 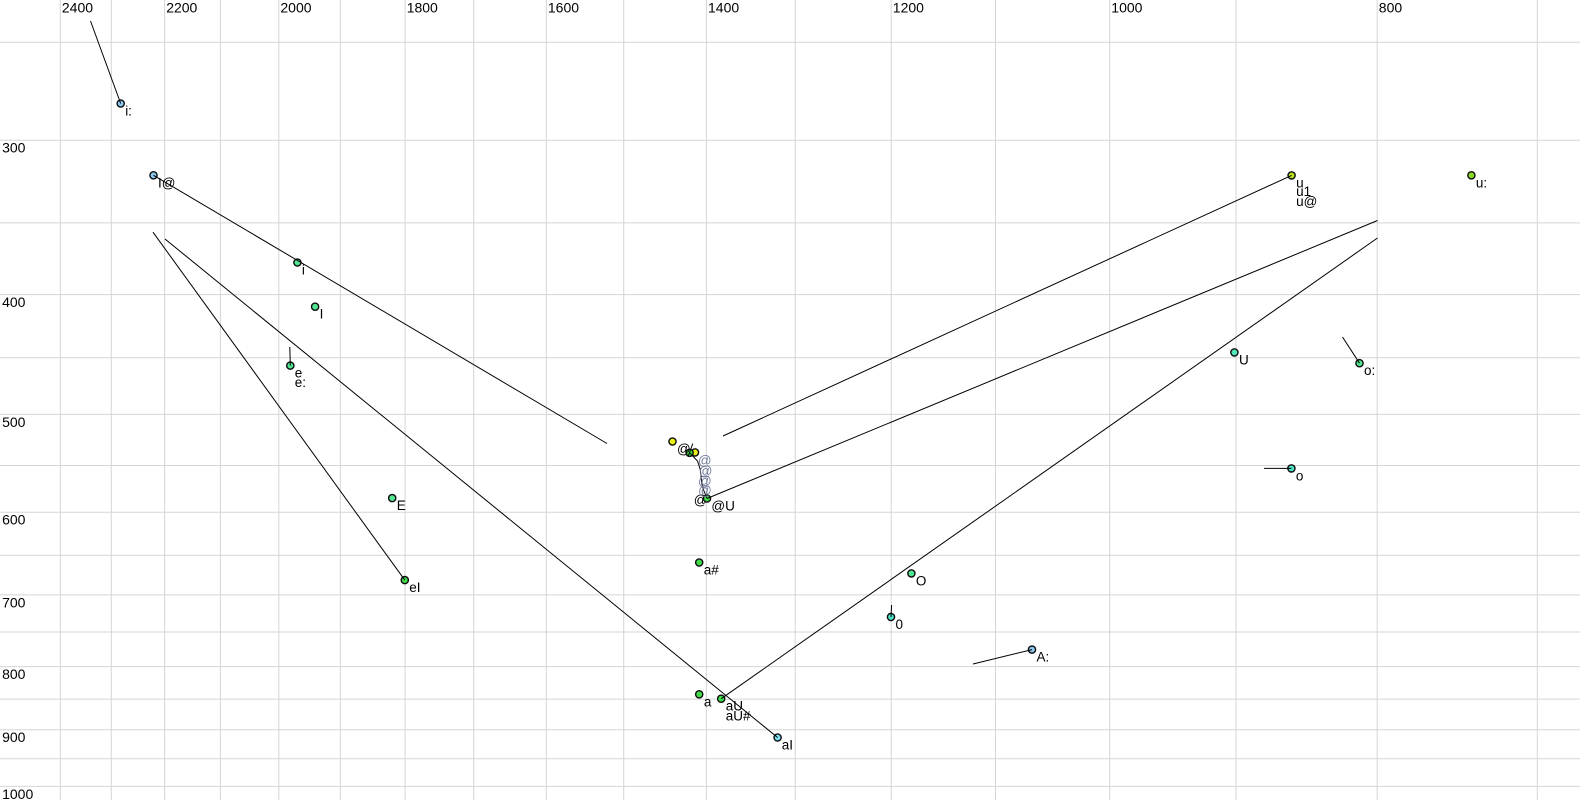 I want to click on svg-text: 300, so click(x=14, y=148).